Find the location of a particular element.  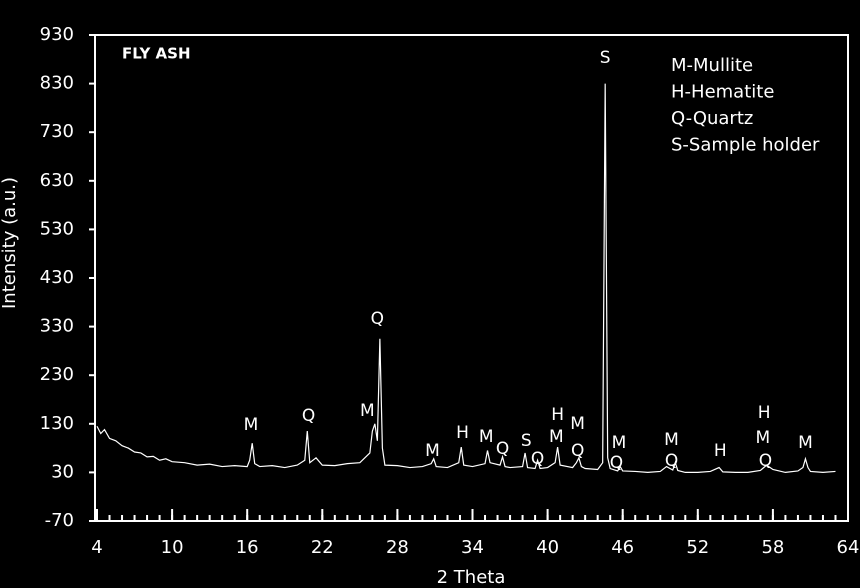

y-tick-label: 530 is located at coordinates (57, 228).